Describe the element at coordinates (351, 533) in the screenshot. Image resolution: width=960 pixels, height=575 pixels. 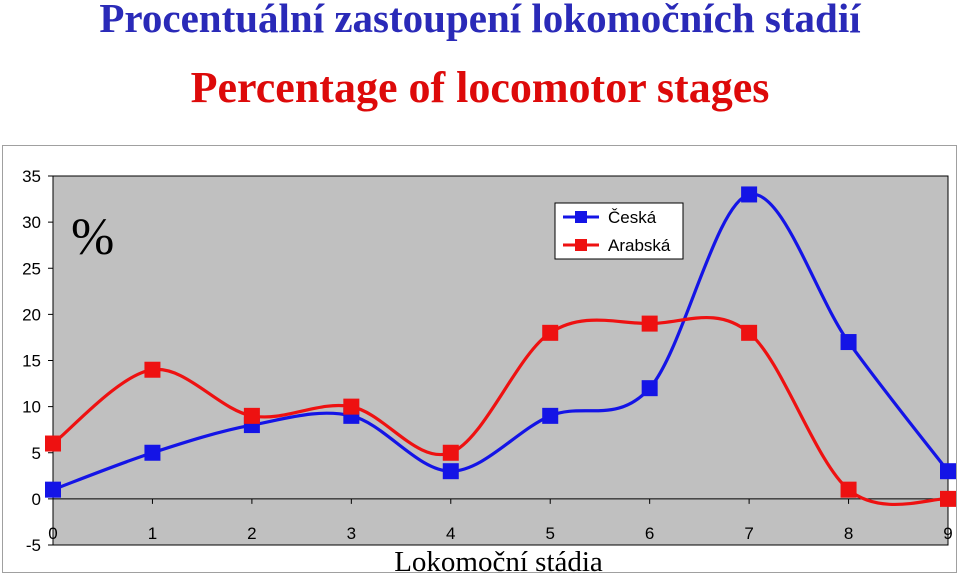
I see `x-tick-label: 3` at that location.